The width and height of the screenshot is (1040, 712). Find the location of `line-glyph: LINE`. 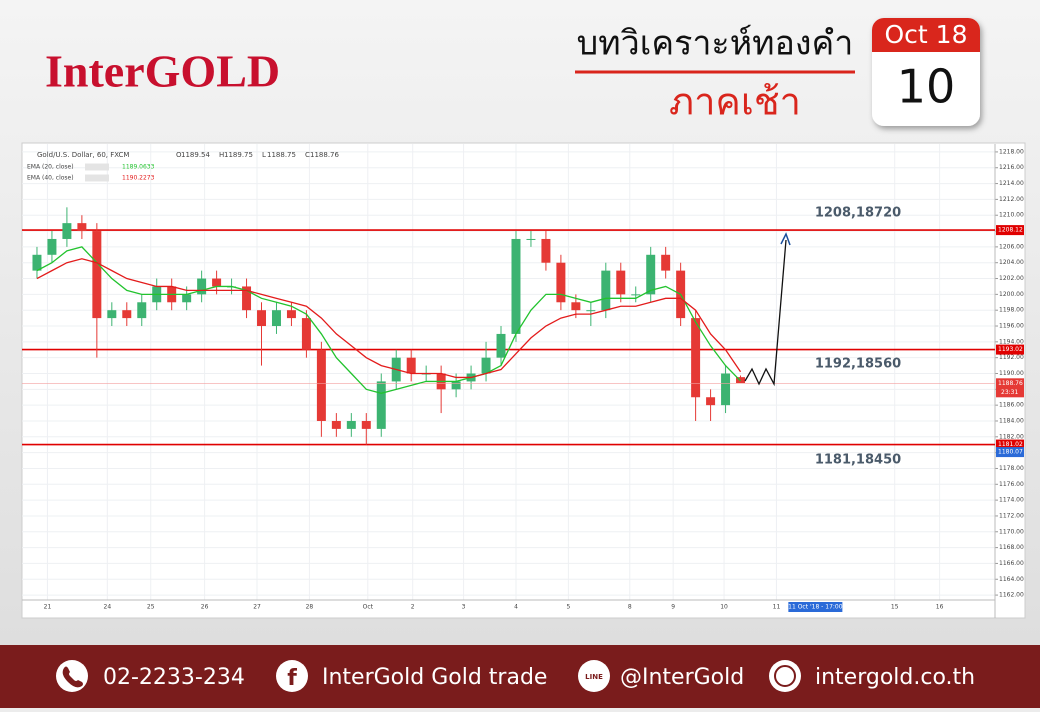

line-glyph: LINE is located at coordinates (594, 677).